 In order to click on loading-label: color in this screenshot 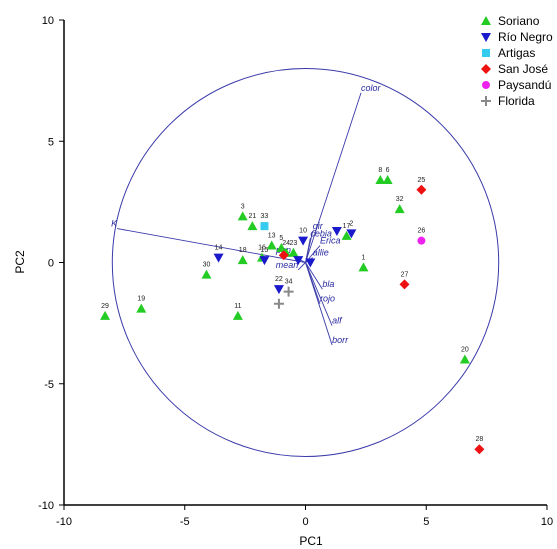, I will do `click(371, 88)`.